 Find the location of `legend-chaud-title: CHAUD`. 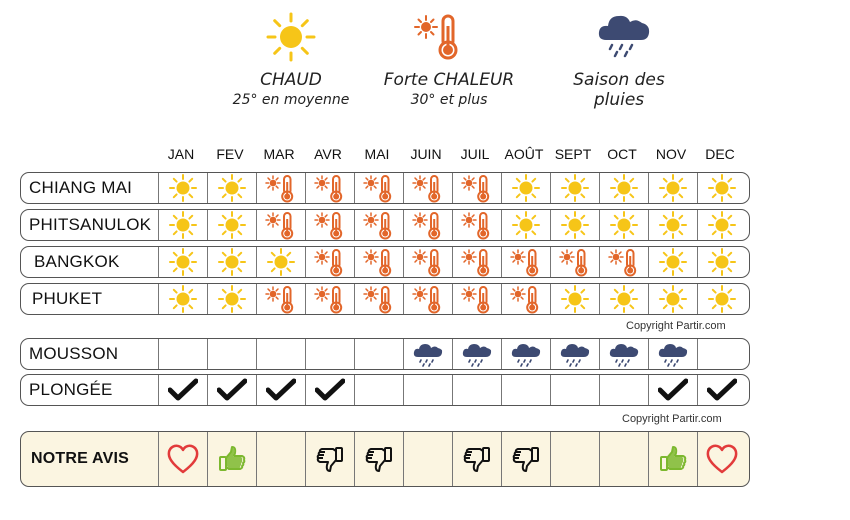

legend-chaud-title: CHAUD is located at coordinates (291, 80).